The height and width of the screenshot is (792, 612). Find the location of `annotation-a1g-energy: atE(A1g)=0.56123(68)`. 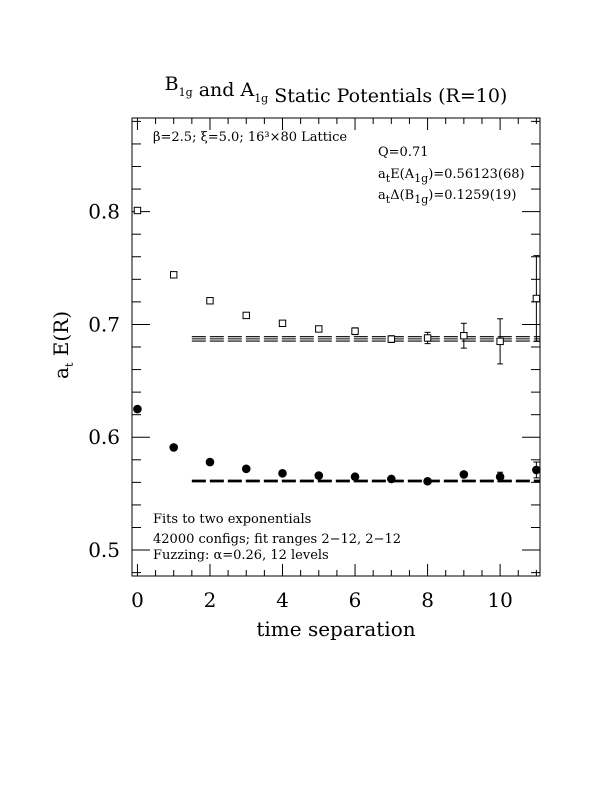

annotation-a1g-energy: atE(A1g)=0.56123(68) is located at coordinates (451, 176).